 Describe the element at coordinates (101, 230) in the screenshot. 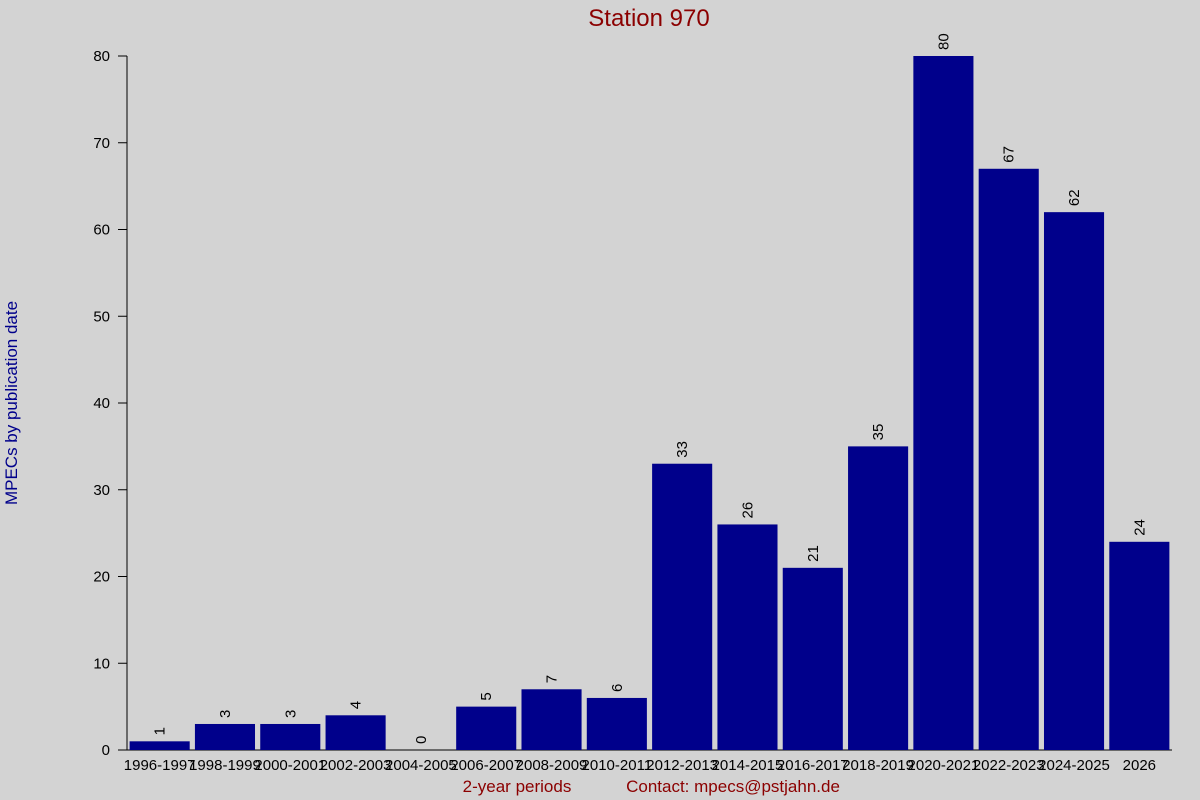

I see `y-tick-label: 60` at that location.